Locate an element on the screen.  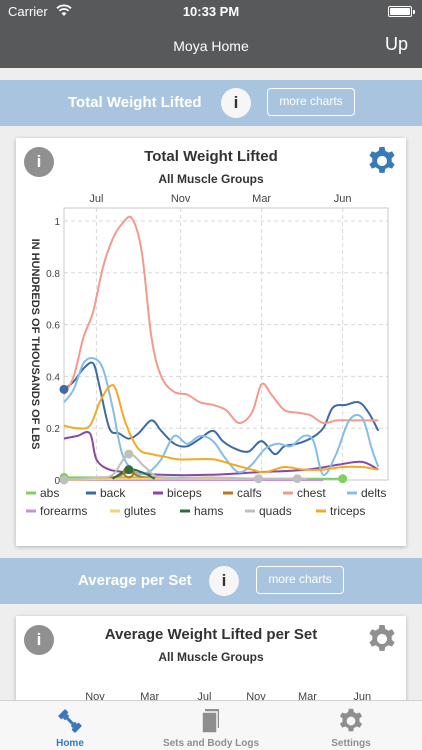
legend-item-calfs: calfs is located at coordinates (242, 493).